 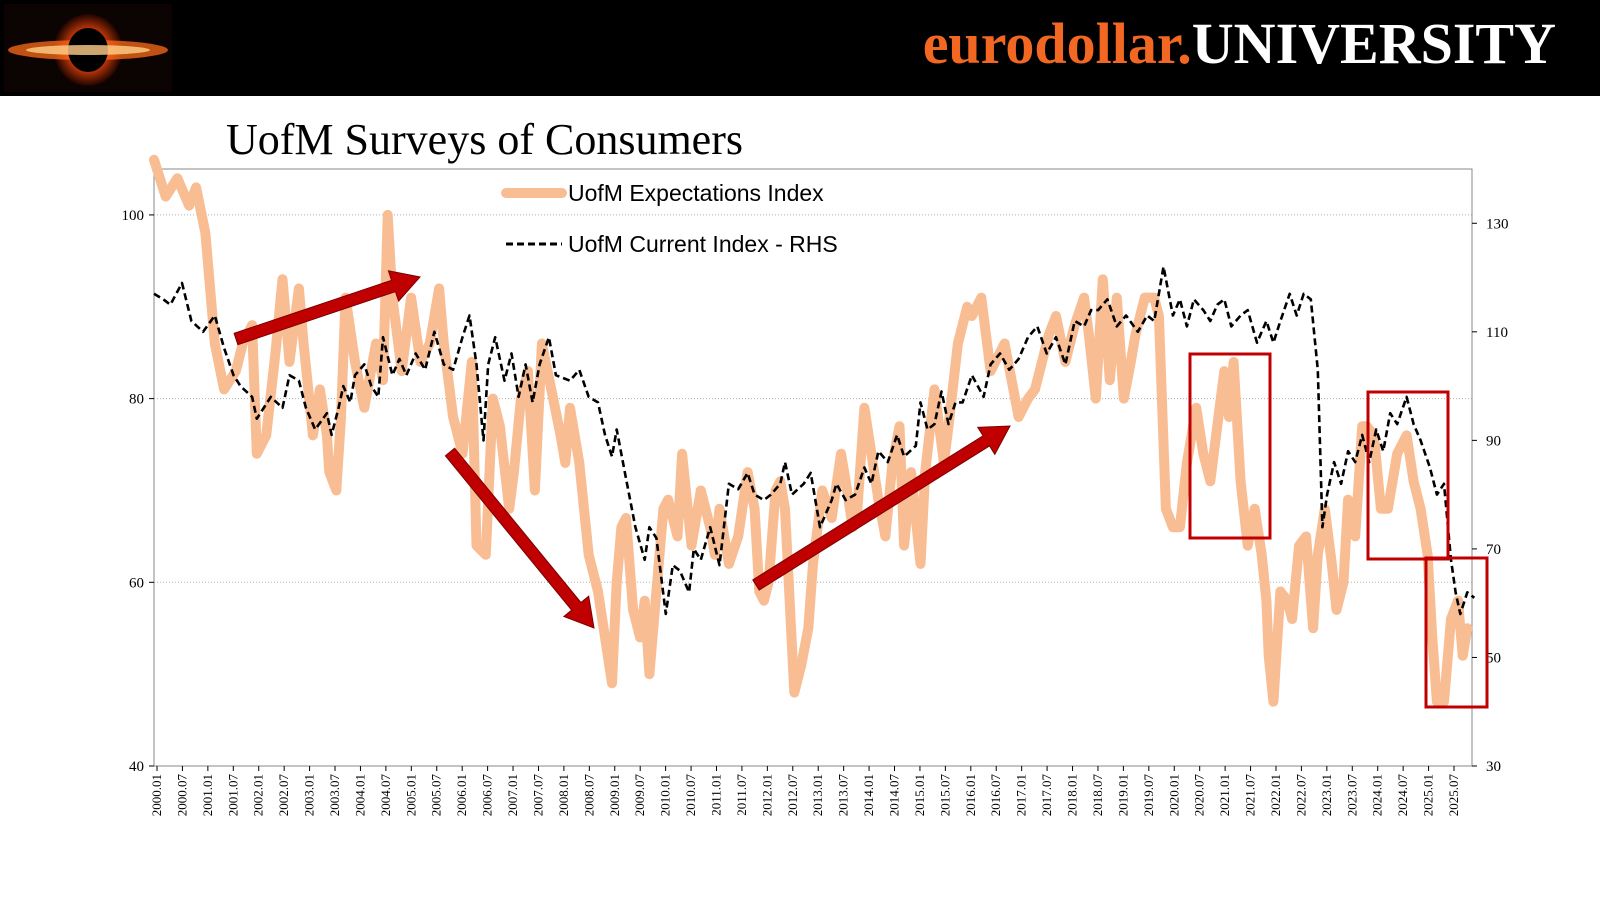 I want to click on left-tick-label: 40, so click(x=136, y=767).